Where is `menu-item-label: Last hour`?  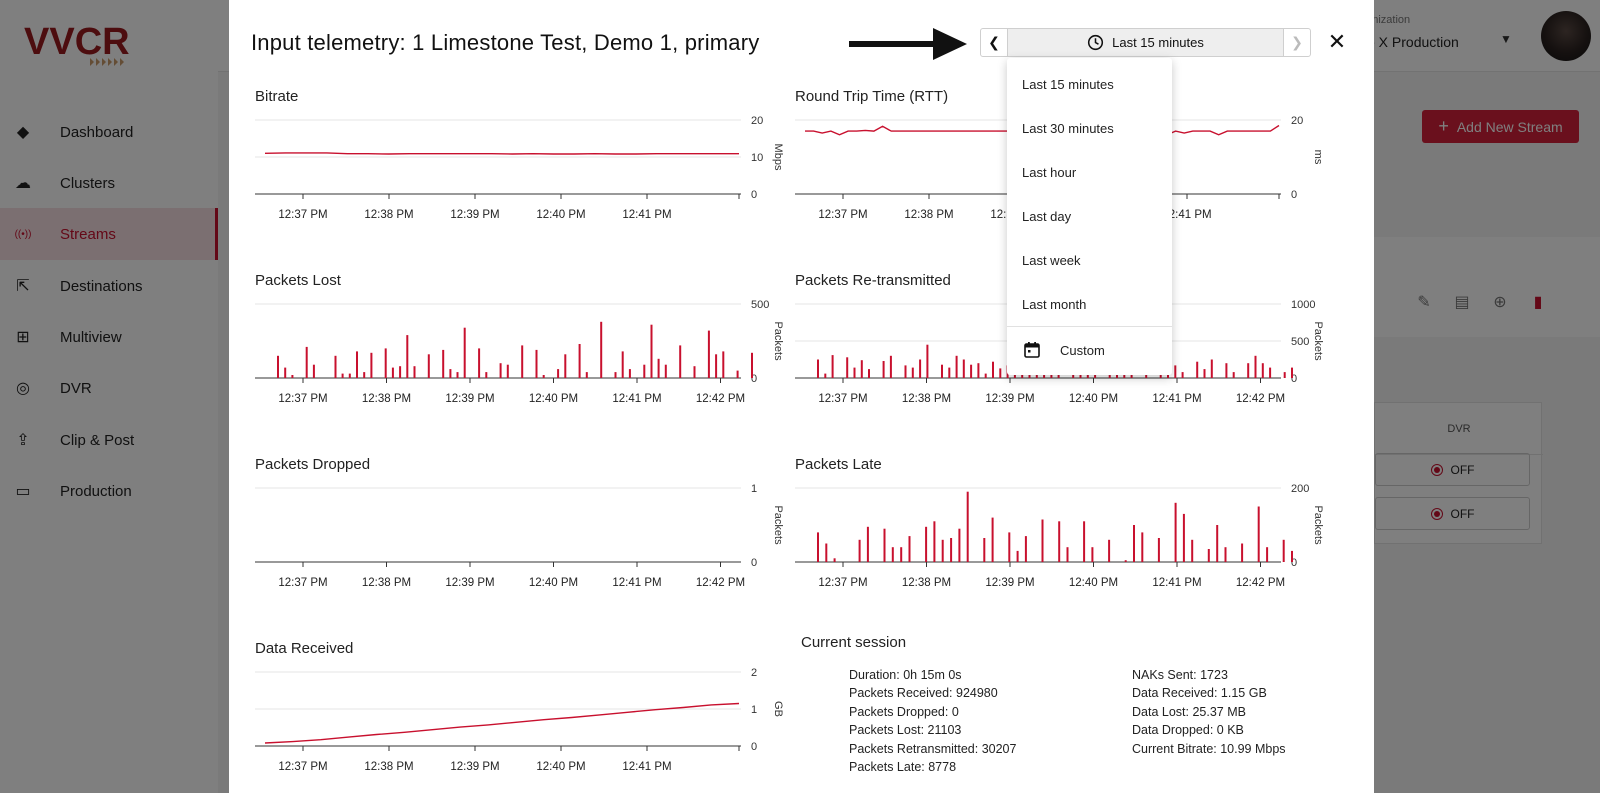 menu-item-label: Last hour is located at coordinates (1049, 172).